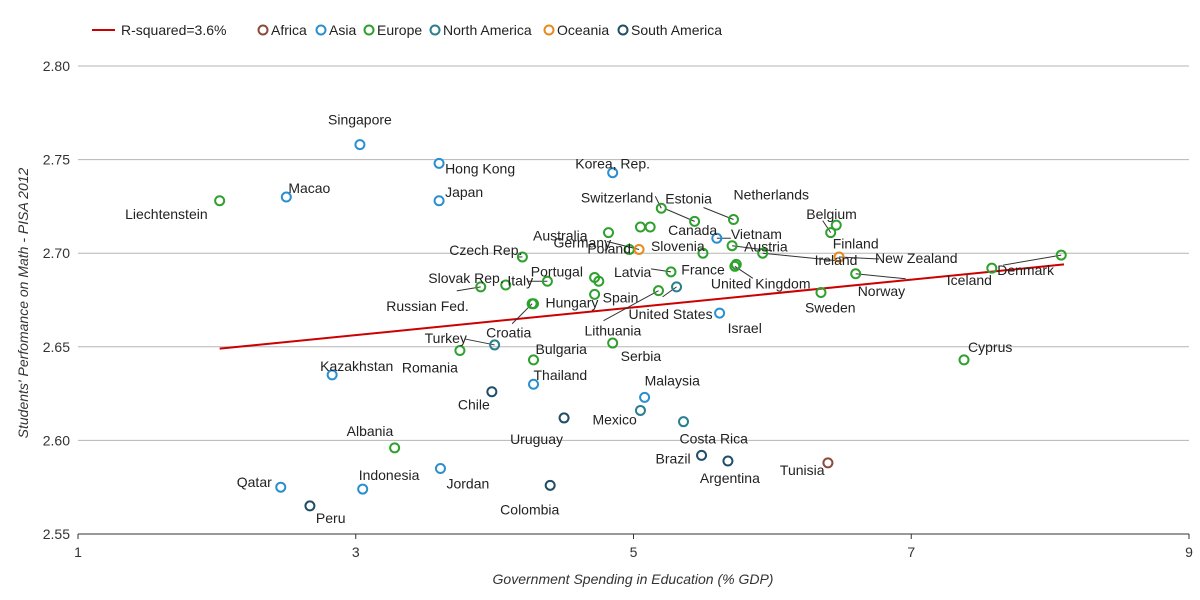 Image resolution: width=1200 pixels, height=600 pixels. Describe the element at coordinates (474, 405) in the screenshot. I see `point-label: Chile` at that location.